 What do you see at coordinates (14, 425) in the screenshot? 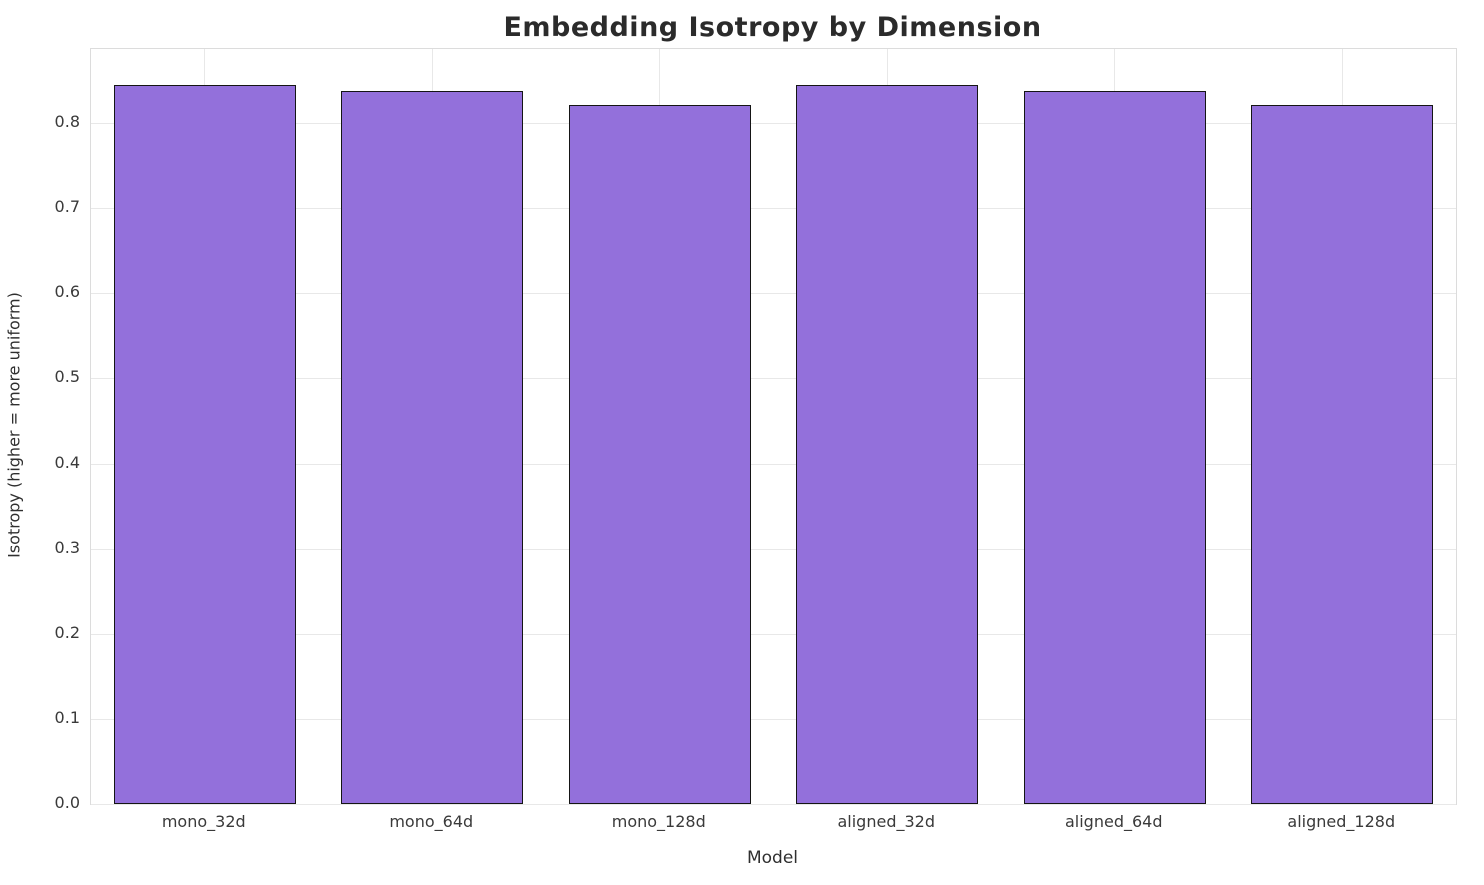
I see `y-axis-label: Isotropy (higher = more uniform)` at bounding box center [14, 425].